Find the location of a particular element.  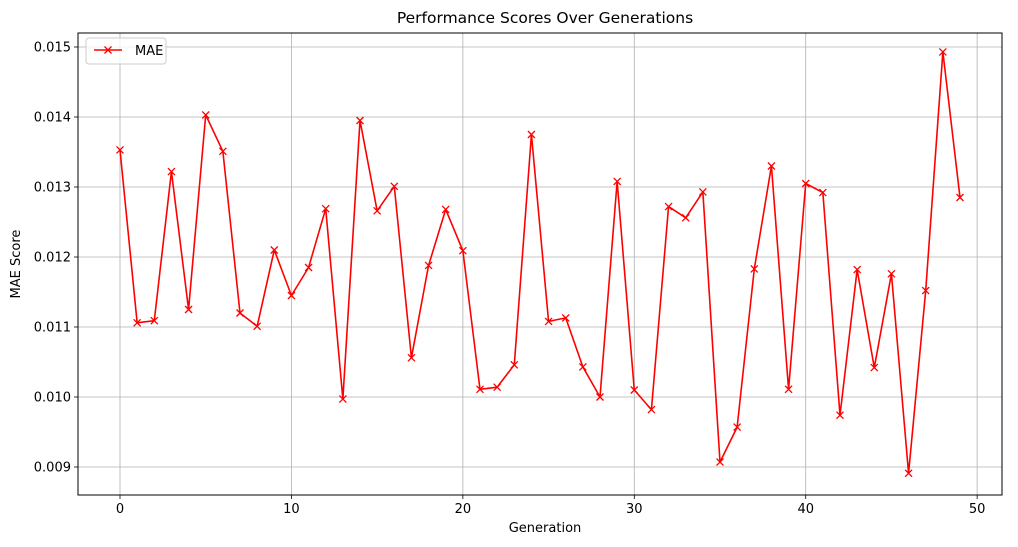

legend-marker is located at coordinates (108, 50).